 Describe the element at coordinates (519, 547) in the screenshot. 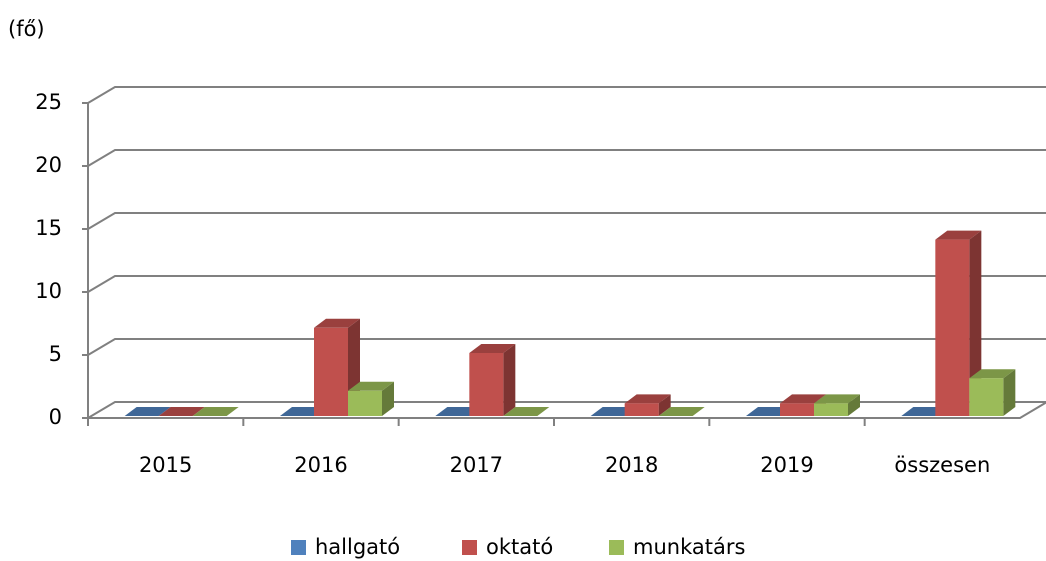

I see `legend-label: oktató` at that location.